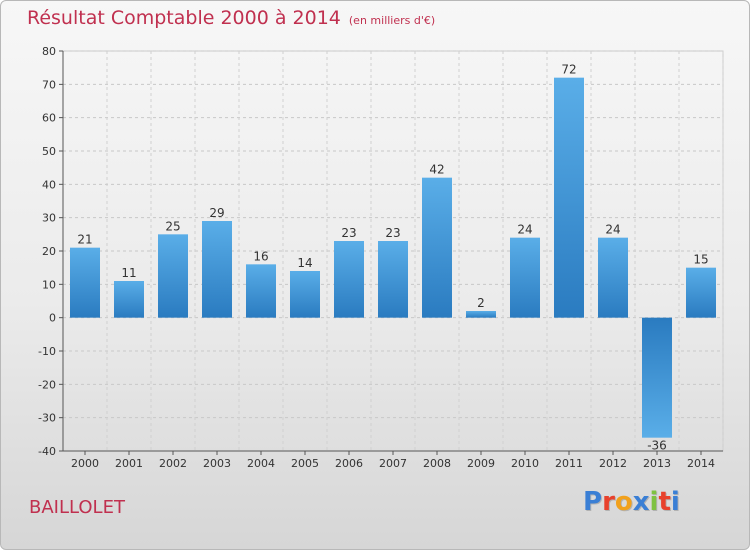  What do you see at coordinates (217, 463) in the screenshot?
I see `x-tick-label: 2003` at bounding box center [217, 463].